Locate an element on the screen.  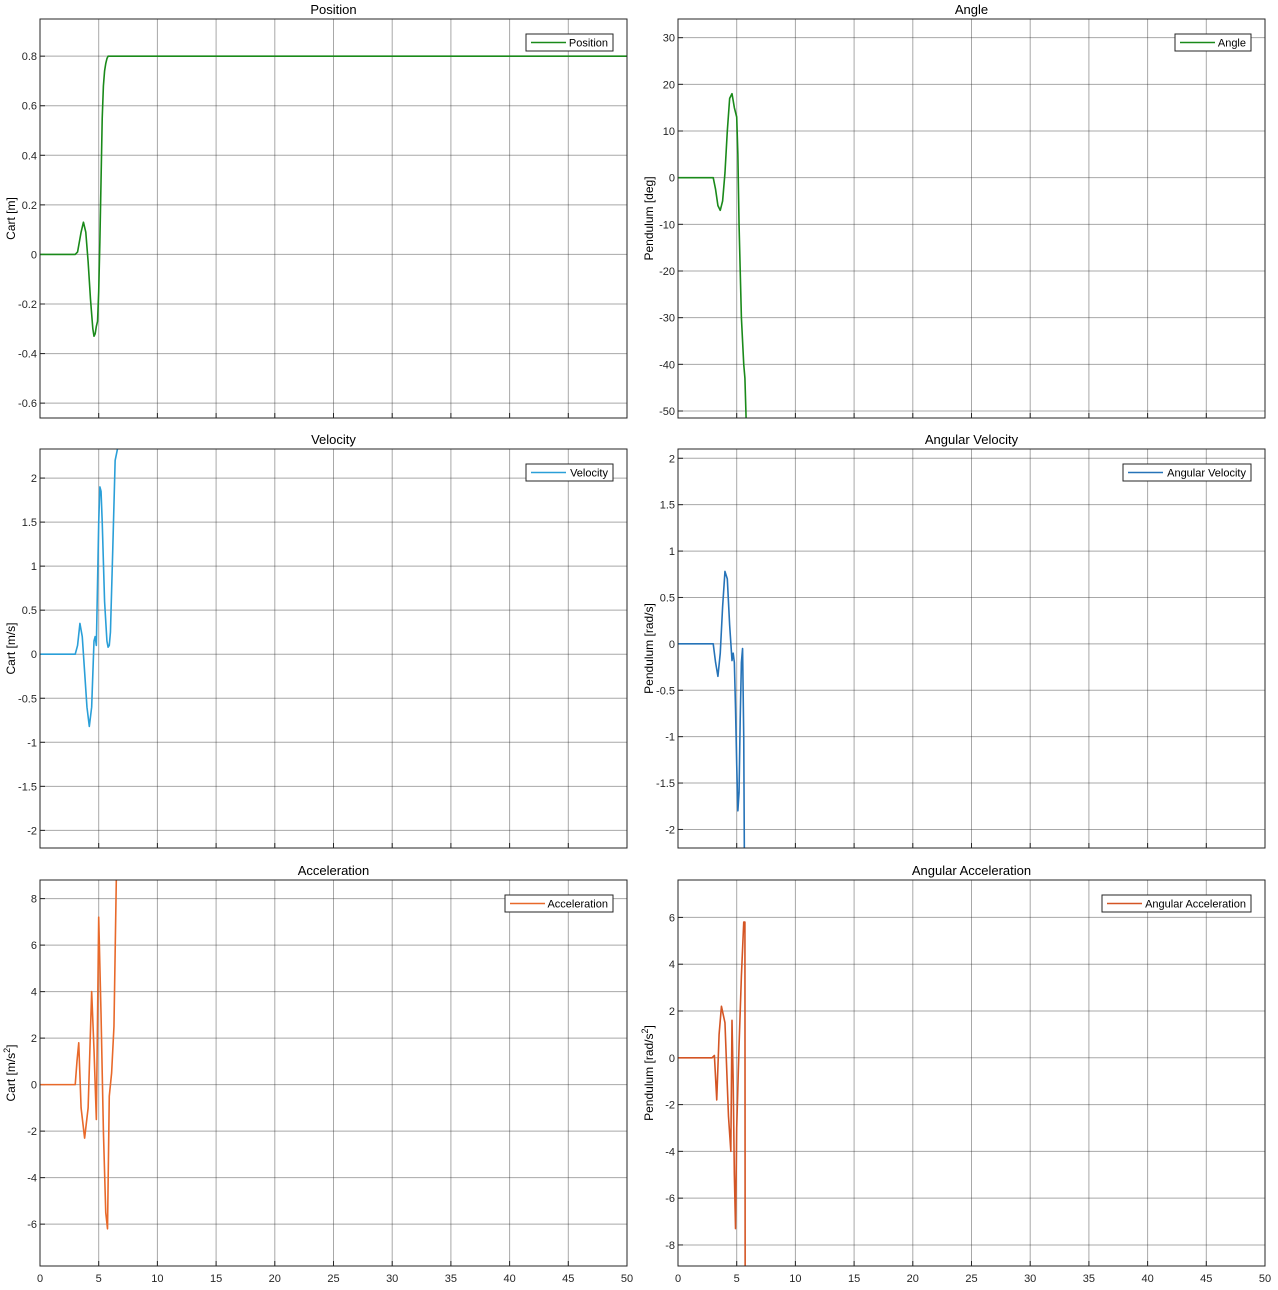
legend: Angular Velocity is located at coordinates (1187, 472).